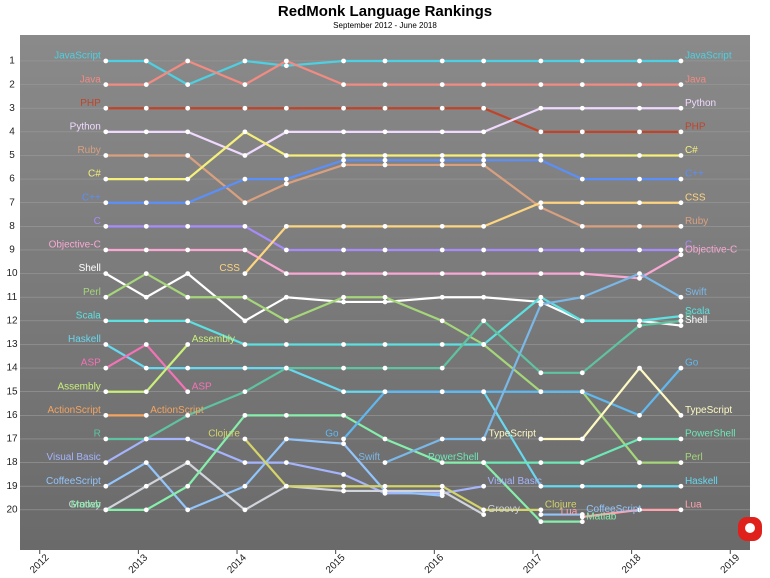 The width and height of the screenshot is (770, 578). Describe the element at coordinates (139, 564) in the screenshot. I see `x-tick-label: 2013` at that location.